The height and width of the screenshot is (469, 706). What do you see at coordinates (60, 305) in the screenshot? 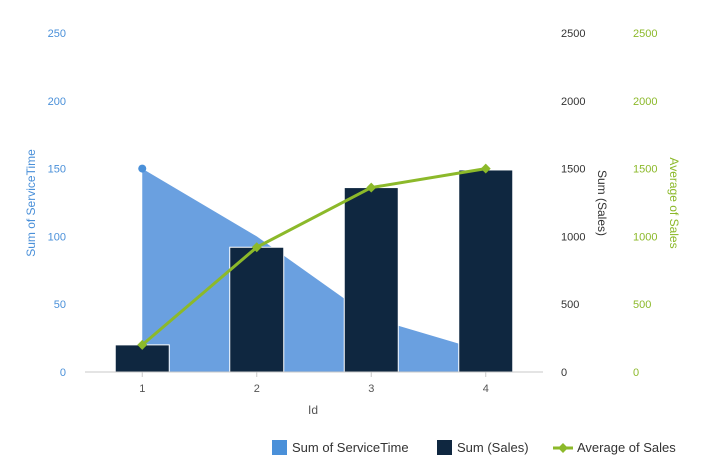
I see `y-tick-label: 50` at bounding box center [60, 305].